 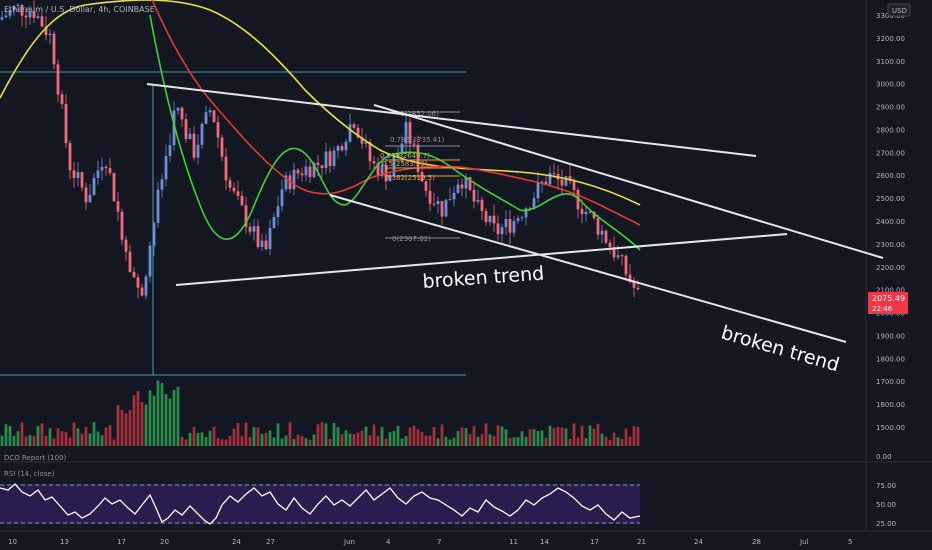 I want to click on upper-wedge-trendline, so click(x=451, y=120).